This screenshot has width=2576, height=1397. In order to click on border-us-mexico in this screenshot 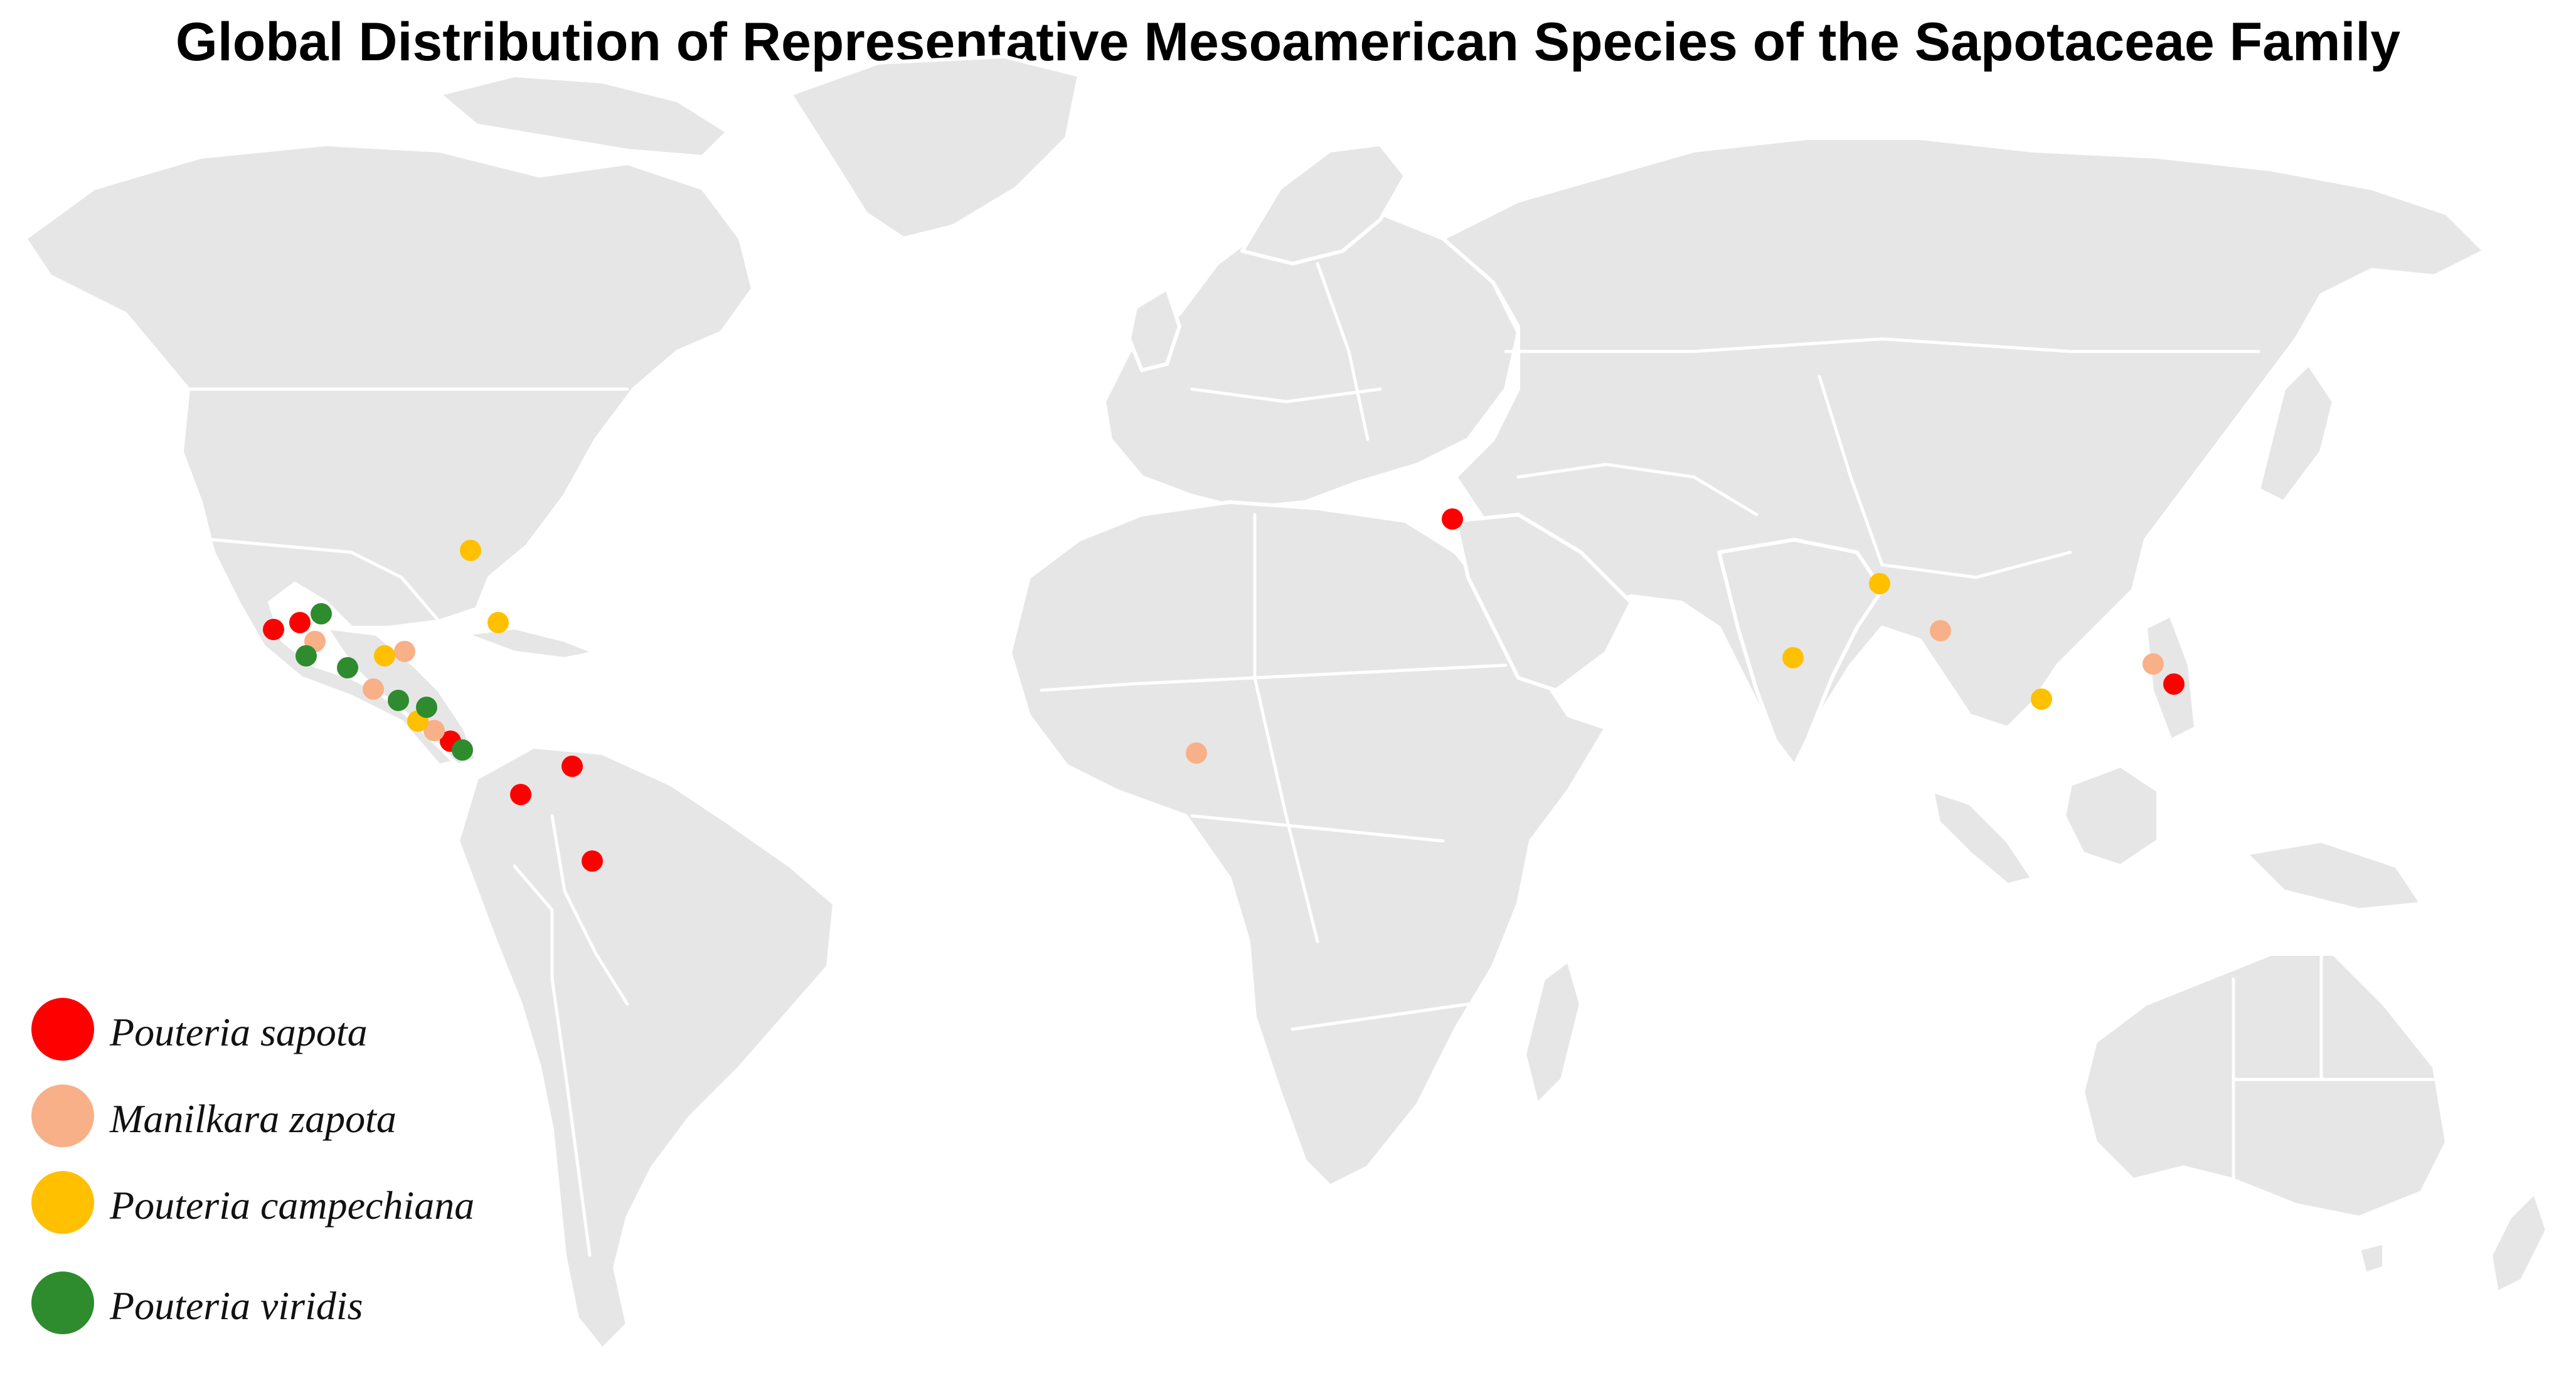, I will do `click(326, 580)`.